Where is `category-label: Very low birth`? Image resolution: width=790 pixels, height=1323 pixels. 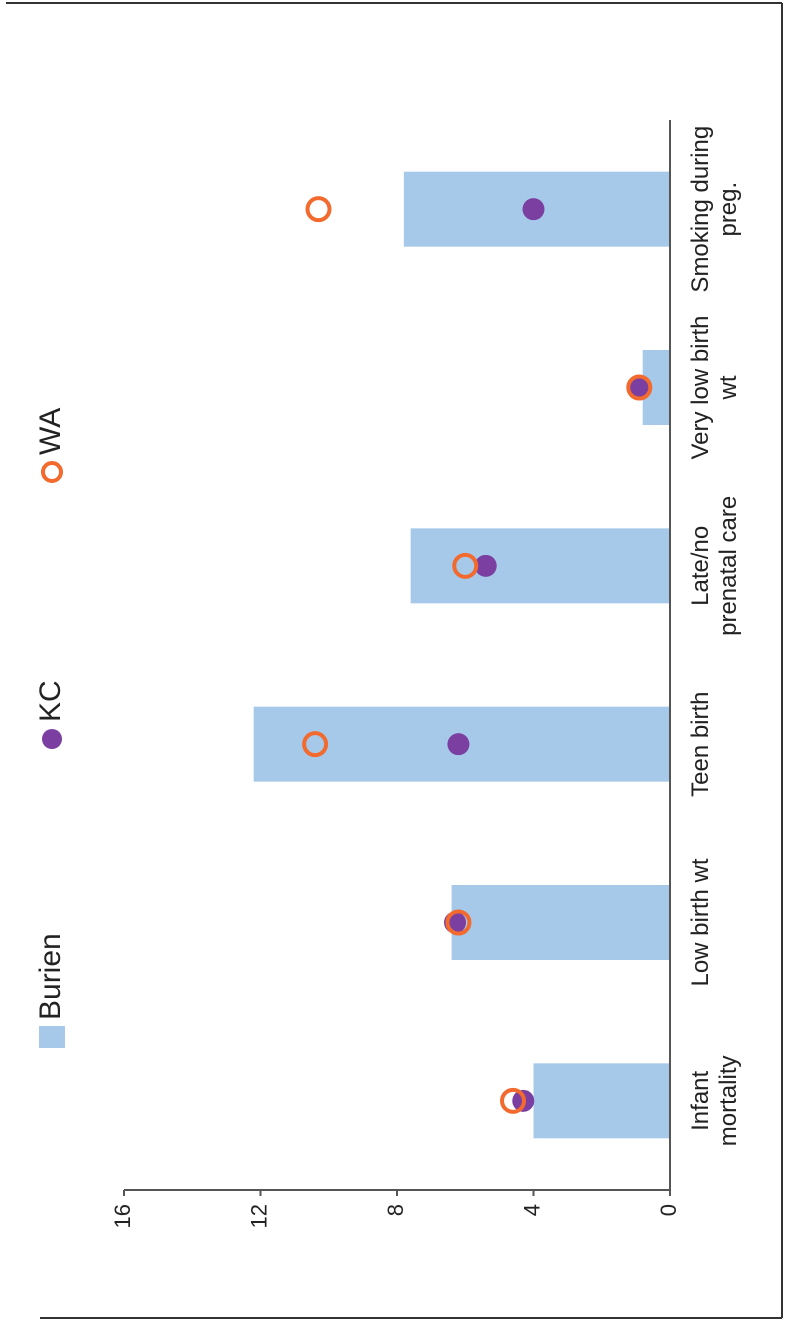
category-label: Very low birth is located at coordinates (700, 387).